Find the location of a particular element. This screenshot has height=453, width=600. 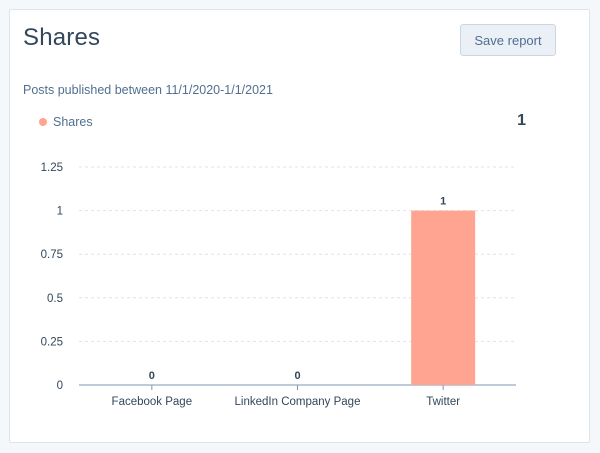

report-title: Shares is located at coordinates (62, 37).